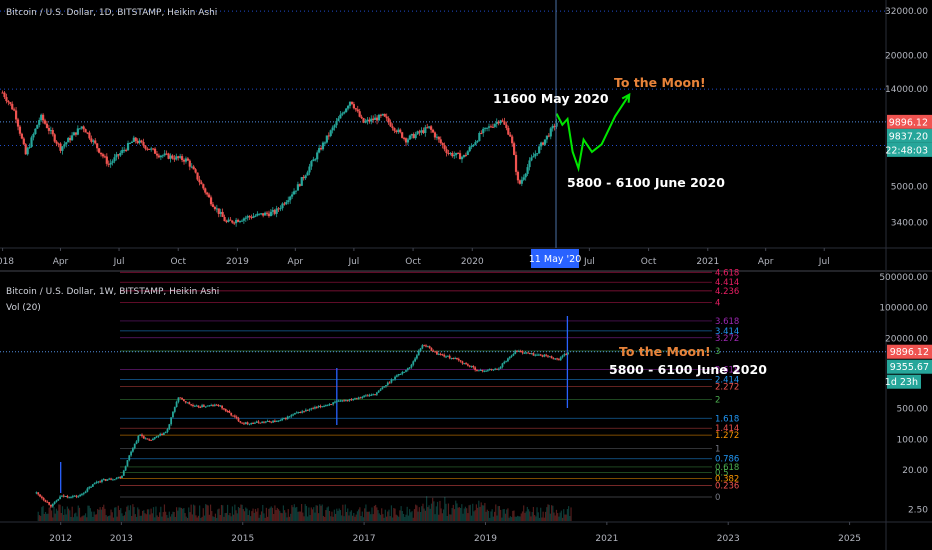  What do you see at coordinates (23, 308) in the screenshot?
I see `volume-indicator-label: Vol (20)` at bounding box center [23, 308].